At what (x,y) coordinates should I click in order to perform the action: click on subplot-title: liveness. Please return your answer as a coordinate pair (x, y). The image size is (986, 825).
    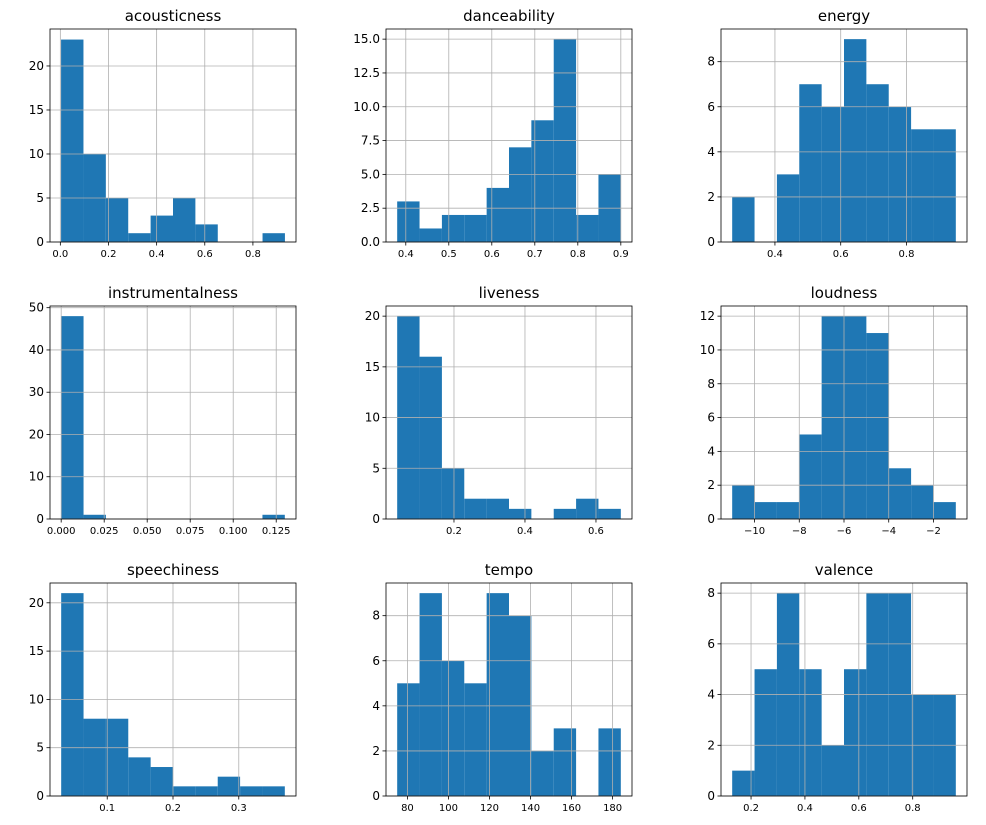
    Looking at the image, I should click on (509, 293).